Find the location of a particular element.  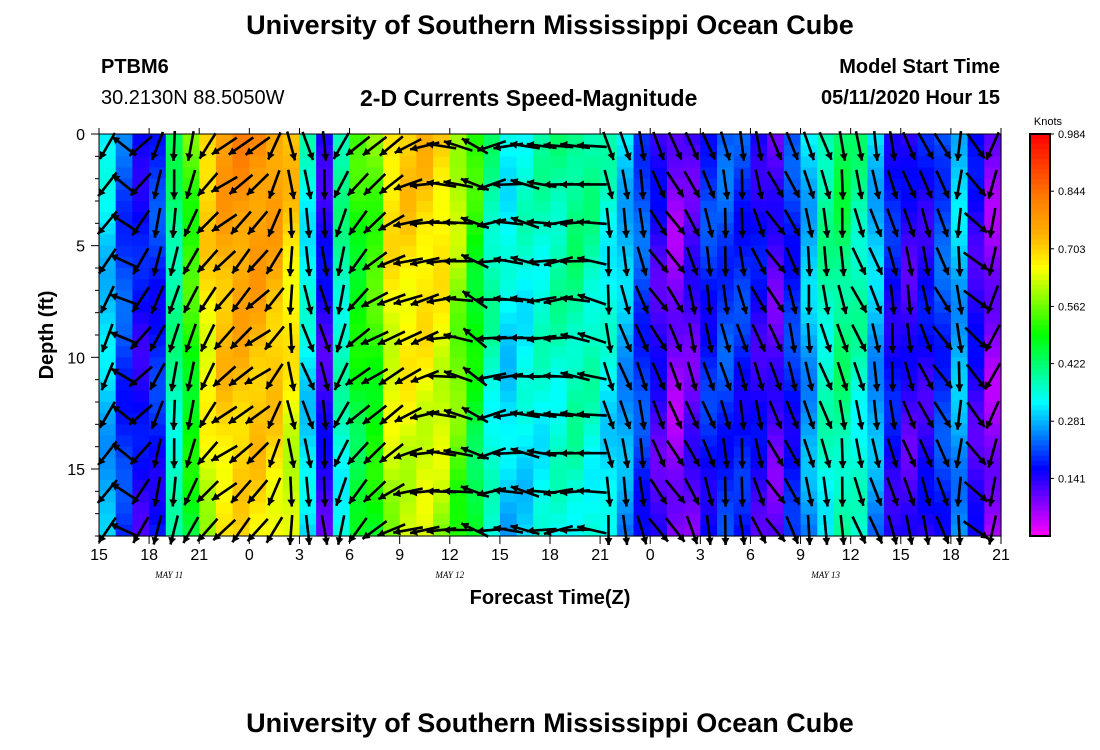

x-date-label: MAY 11 is located at coordinates (168, 575).